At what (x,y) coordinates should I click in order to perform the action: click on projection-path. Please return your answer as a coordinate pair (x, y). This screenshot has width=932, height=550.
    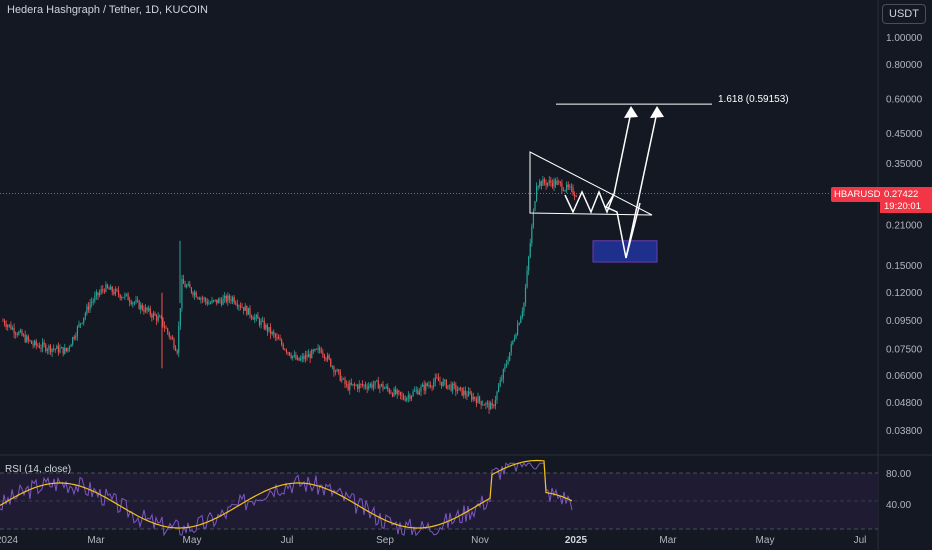
    Looking at the image, I should click on (602, 224).